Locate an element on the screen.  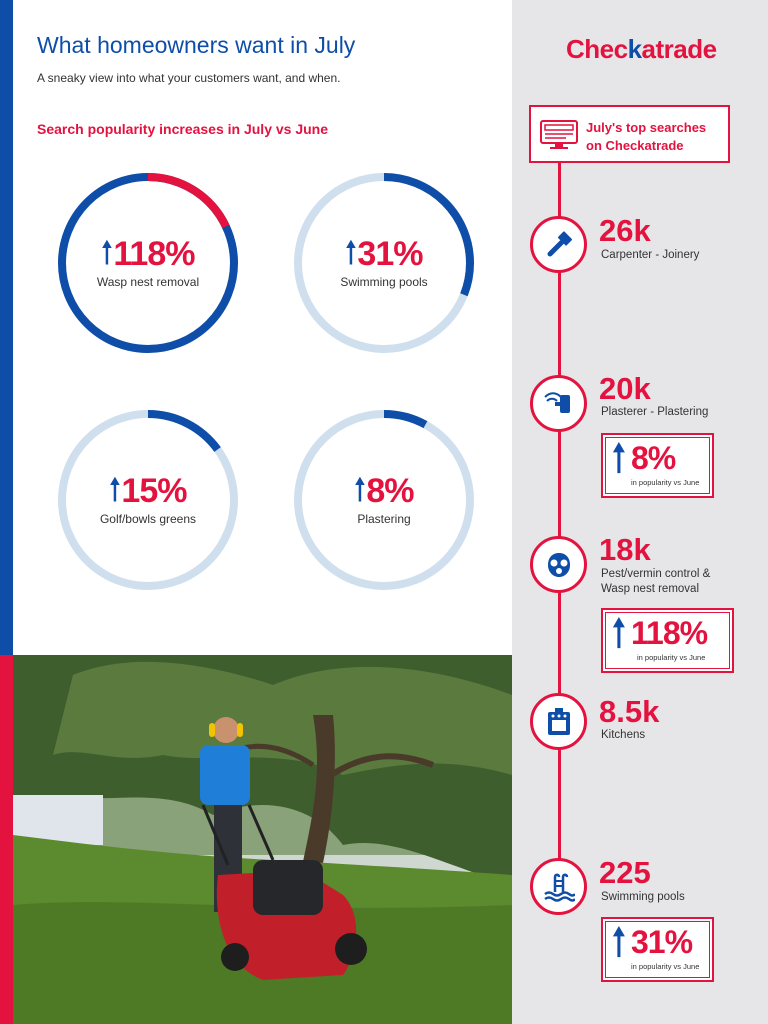
increase-badge: 🠑 8% in popularity vs June is located at coordinates (657, 465).